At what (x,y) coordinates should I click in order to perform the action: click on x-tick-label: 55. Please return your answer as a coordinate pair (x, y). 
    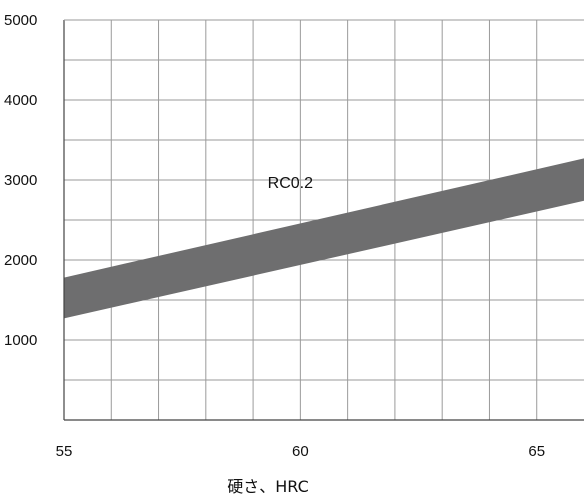
    Looking at the image, I should click on (64, 451).